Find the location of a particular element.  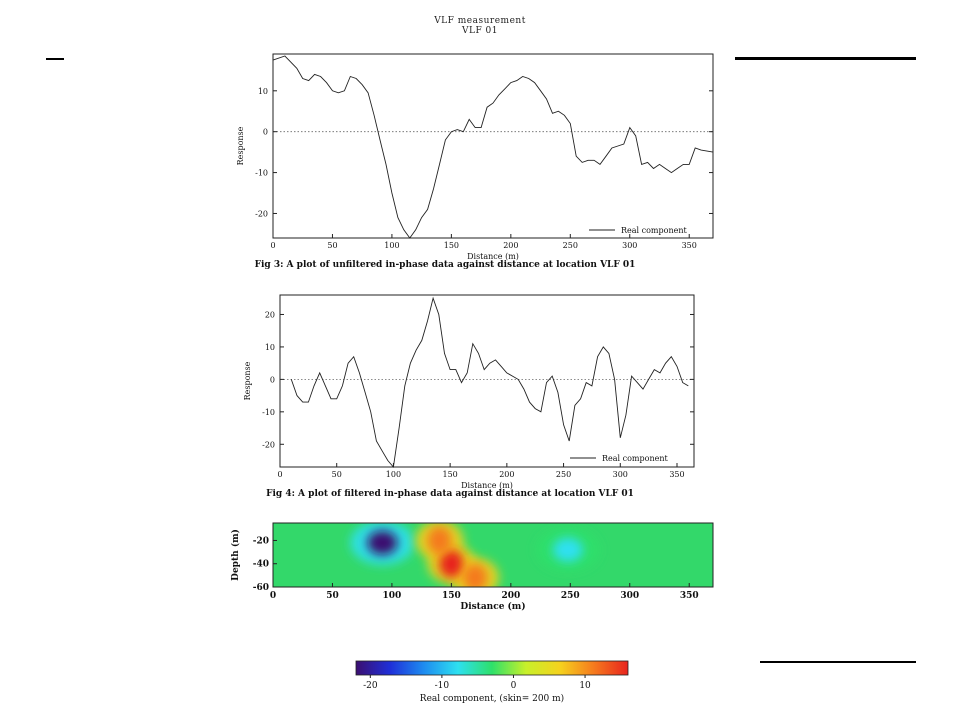

colorbar is located at coordinates (492, 668).